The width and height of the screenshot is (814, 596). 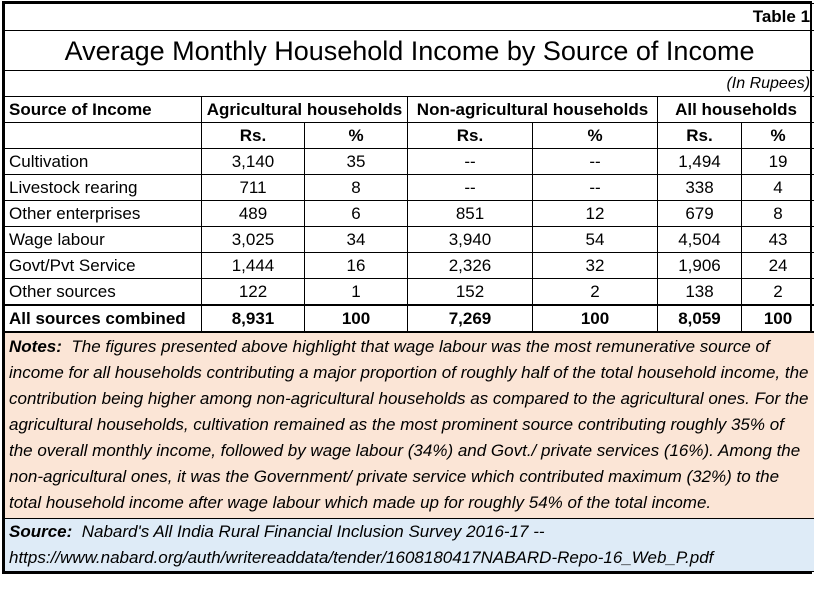 I want to click on row-label: Govt/Pvt Service, so click(x=103, y=266).